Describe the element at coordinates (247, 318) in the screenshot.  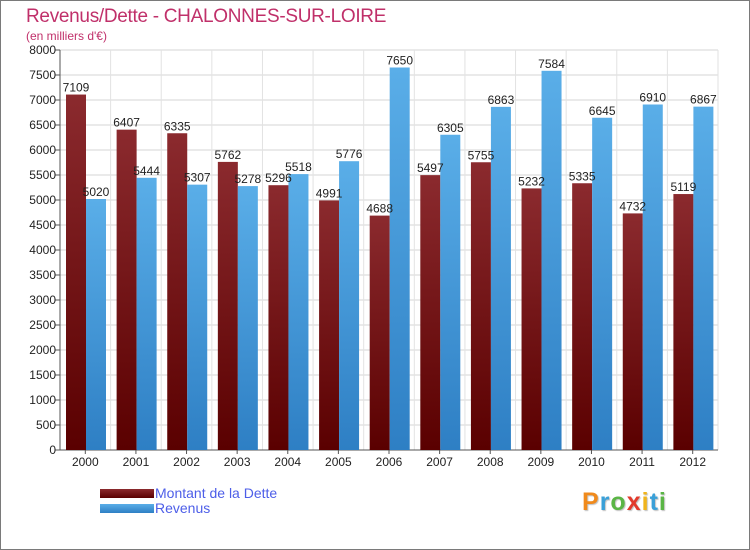
I see `bar-revenus-2003` at that location.